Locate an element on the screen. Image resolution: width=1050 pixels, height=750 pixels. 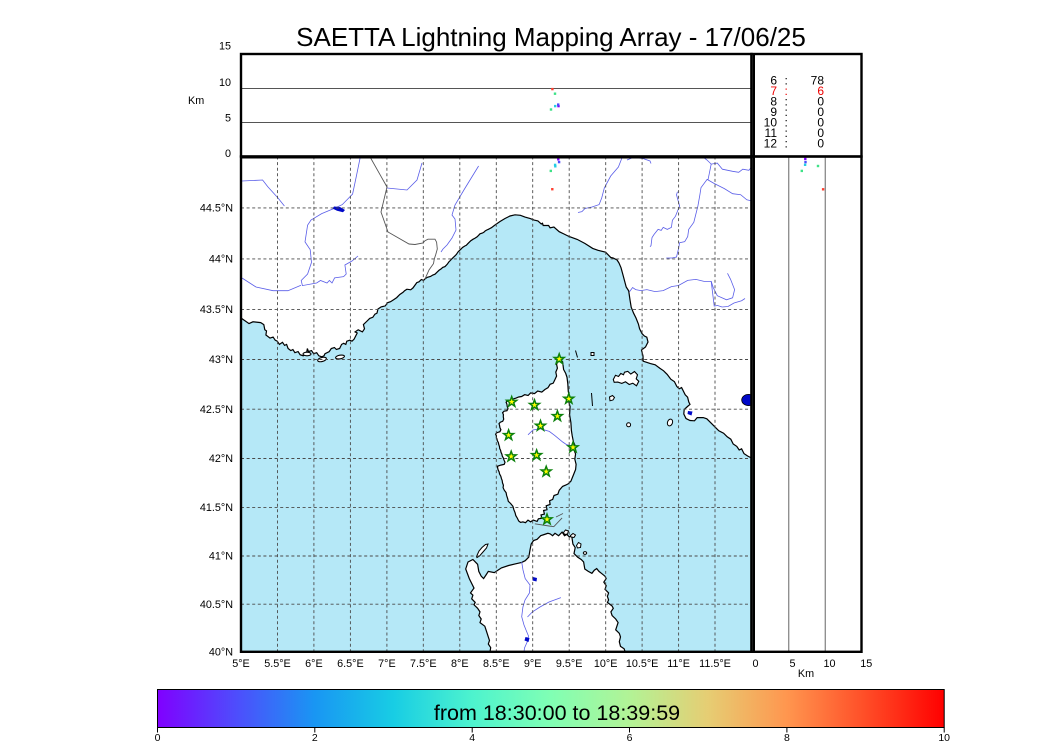
svg-text: 11 is located at coordinates (771, 133).